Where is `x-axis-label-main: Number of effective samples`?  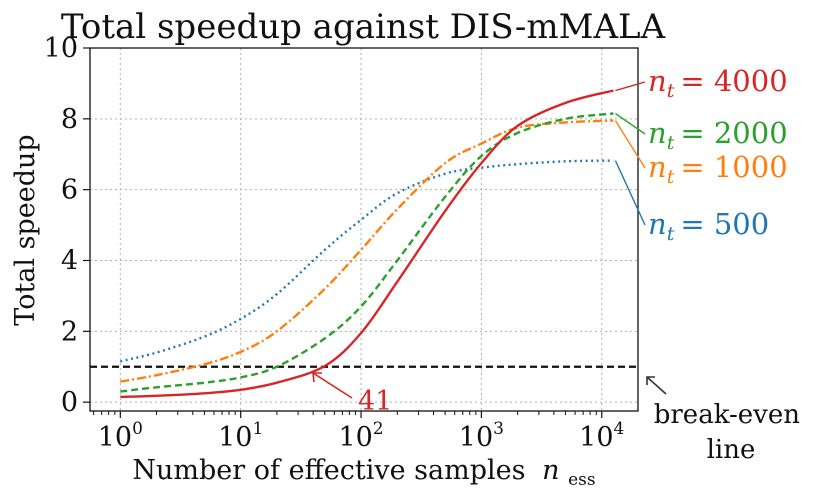
x-axis-label-main: Number of effective samples is located at coordinates (328, 470).